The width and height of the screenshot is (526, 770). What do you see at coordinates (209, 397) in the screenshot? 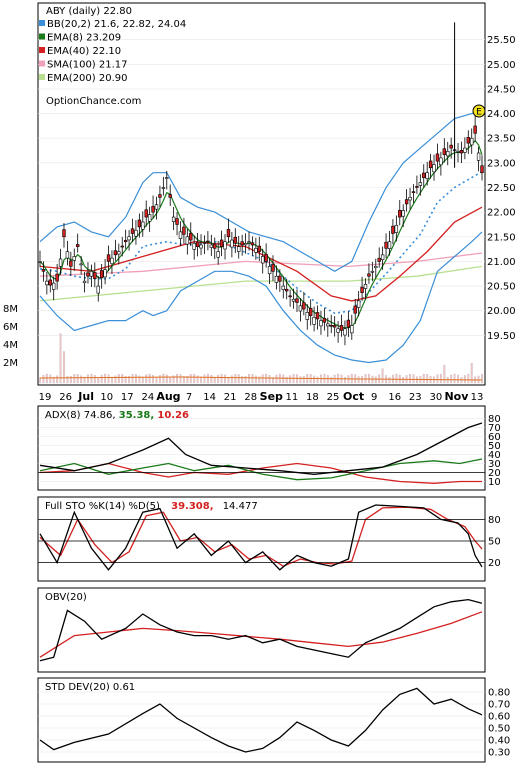
I see `x-tick-label: 14` at bounding box center [209, 397].